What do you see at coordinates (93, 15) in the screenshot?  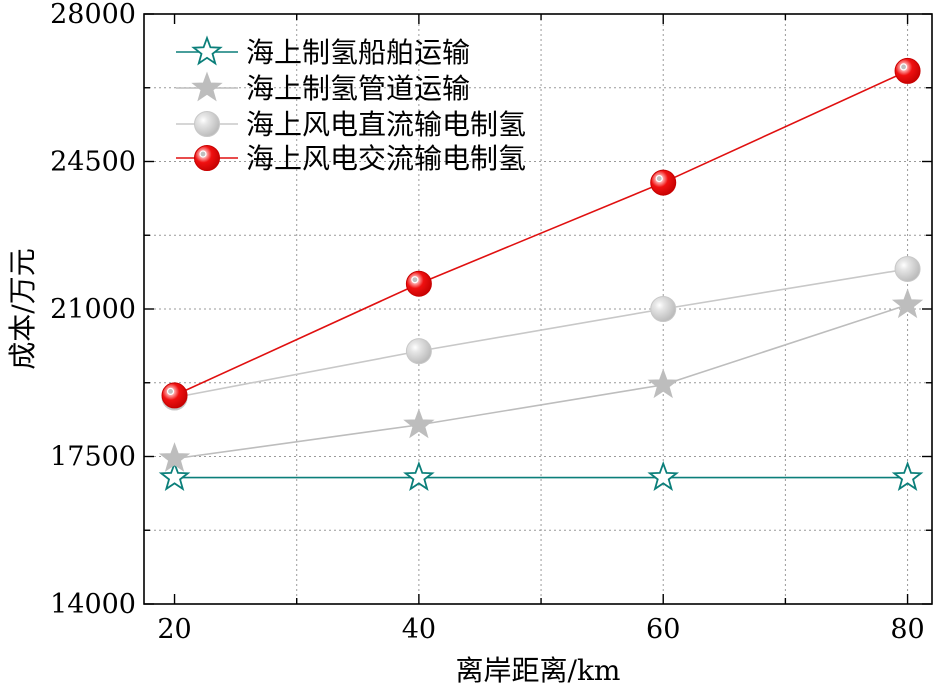 I see `y-tick-label: 28000` at bounding box center [93, 15].